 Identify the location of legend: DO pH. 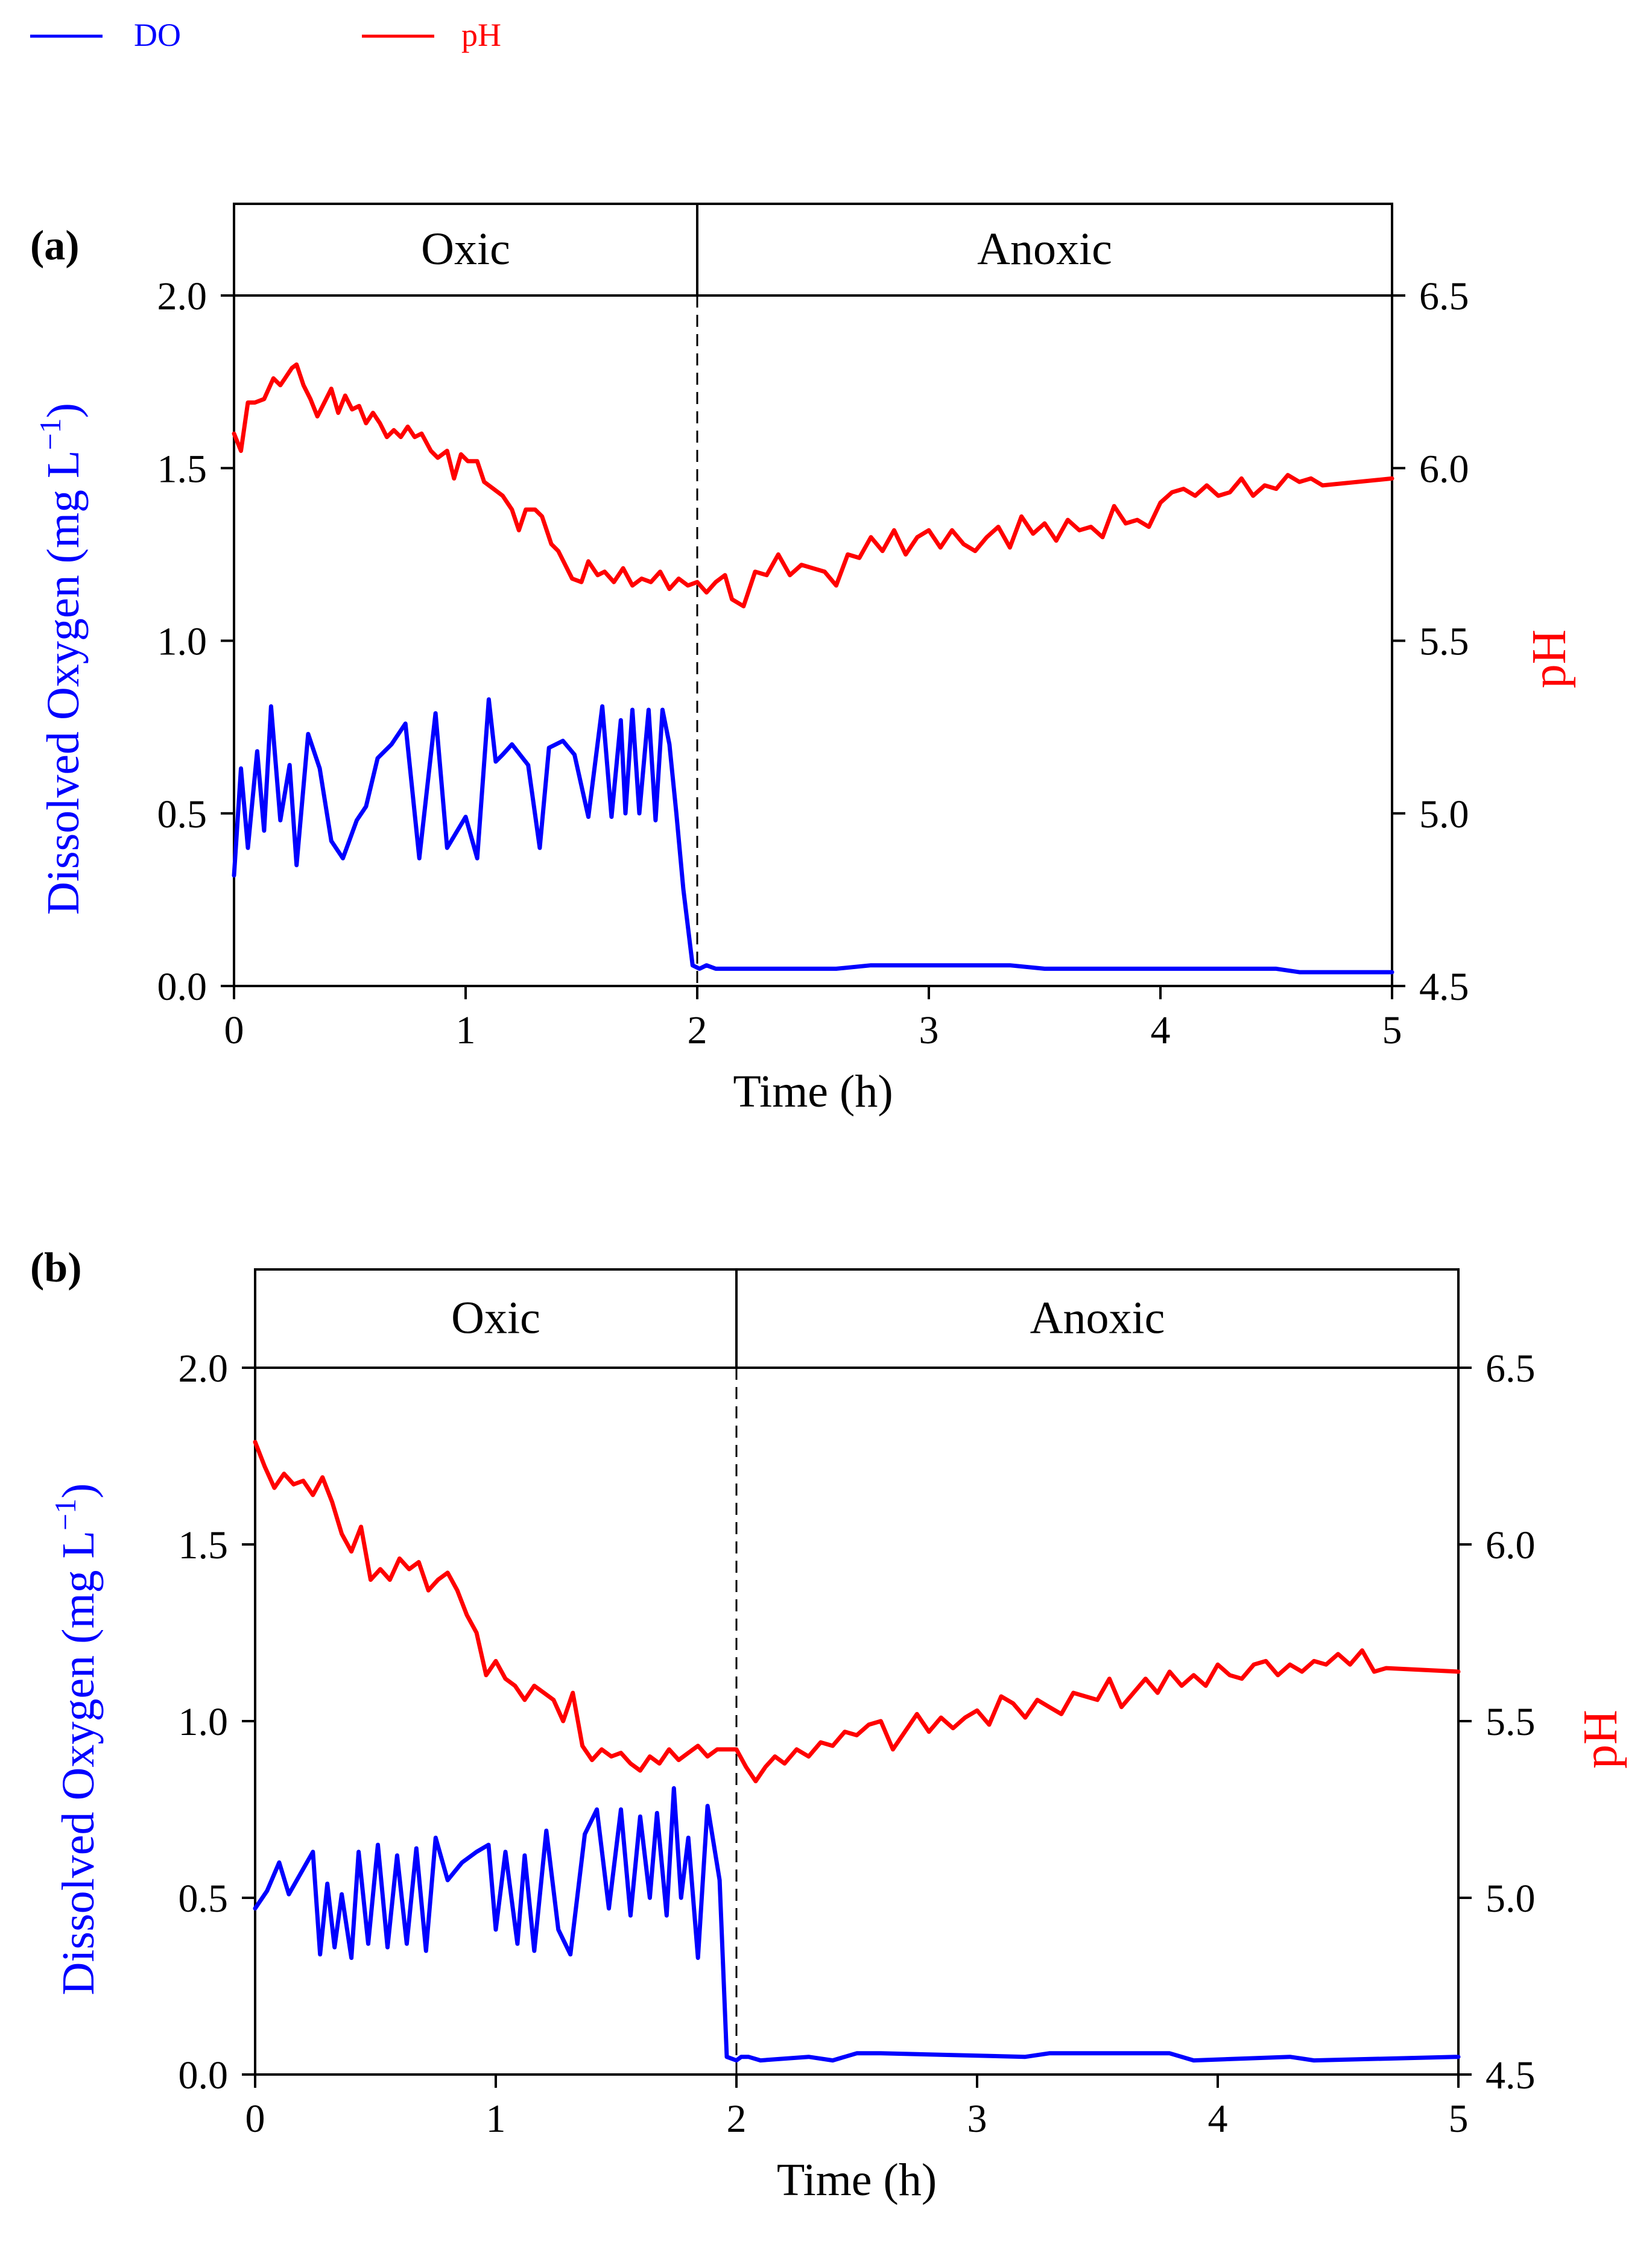
(265, 35).